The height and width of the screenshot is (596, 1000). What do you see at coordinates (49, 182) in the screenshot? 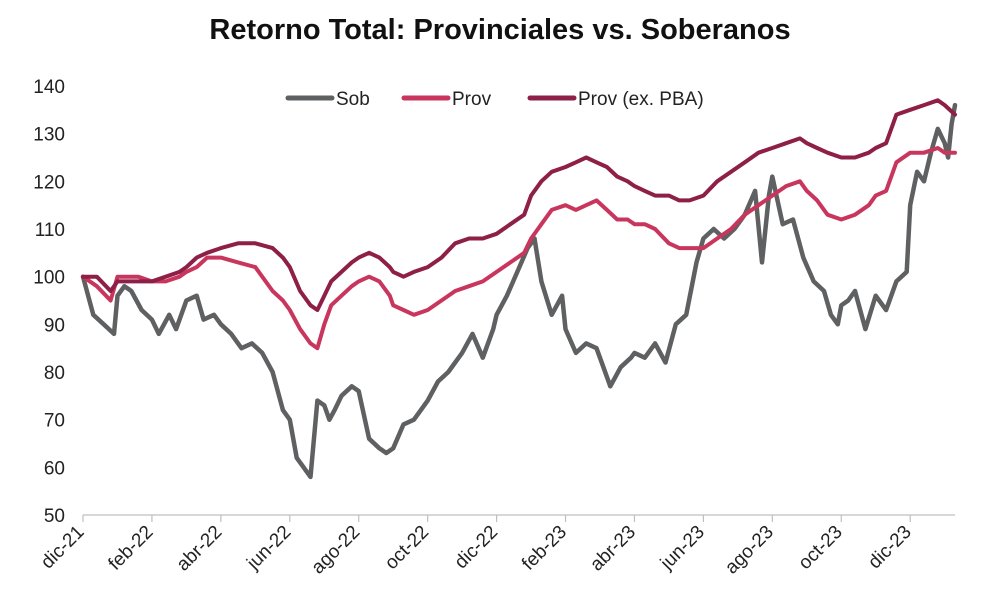
I see `y-tick-label: 120` at bounding box center [49, 182].